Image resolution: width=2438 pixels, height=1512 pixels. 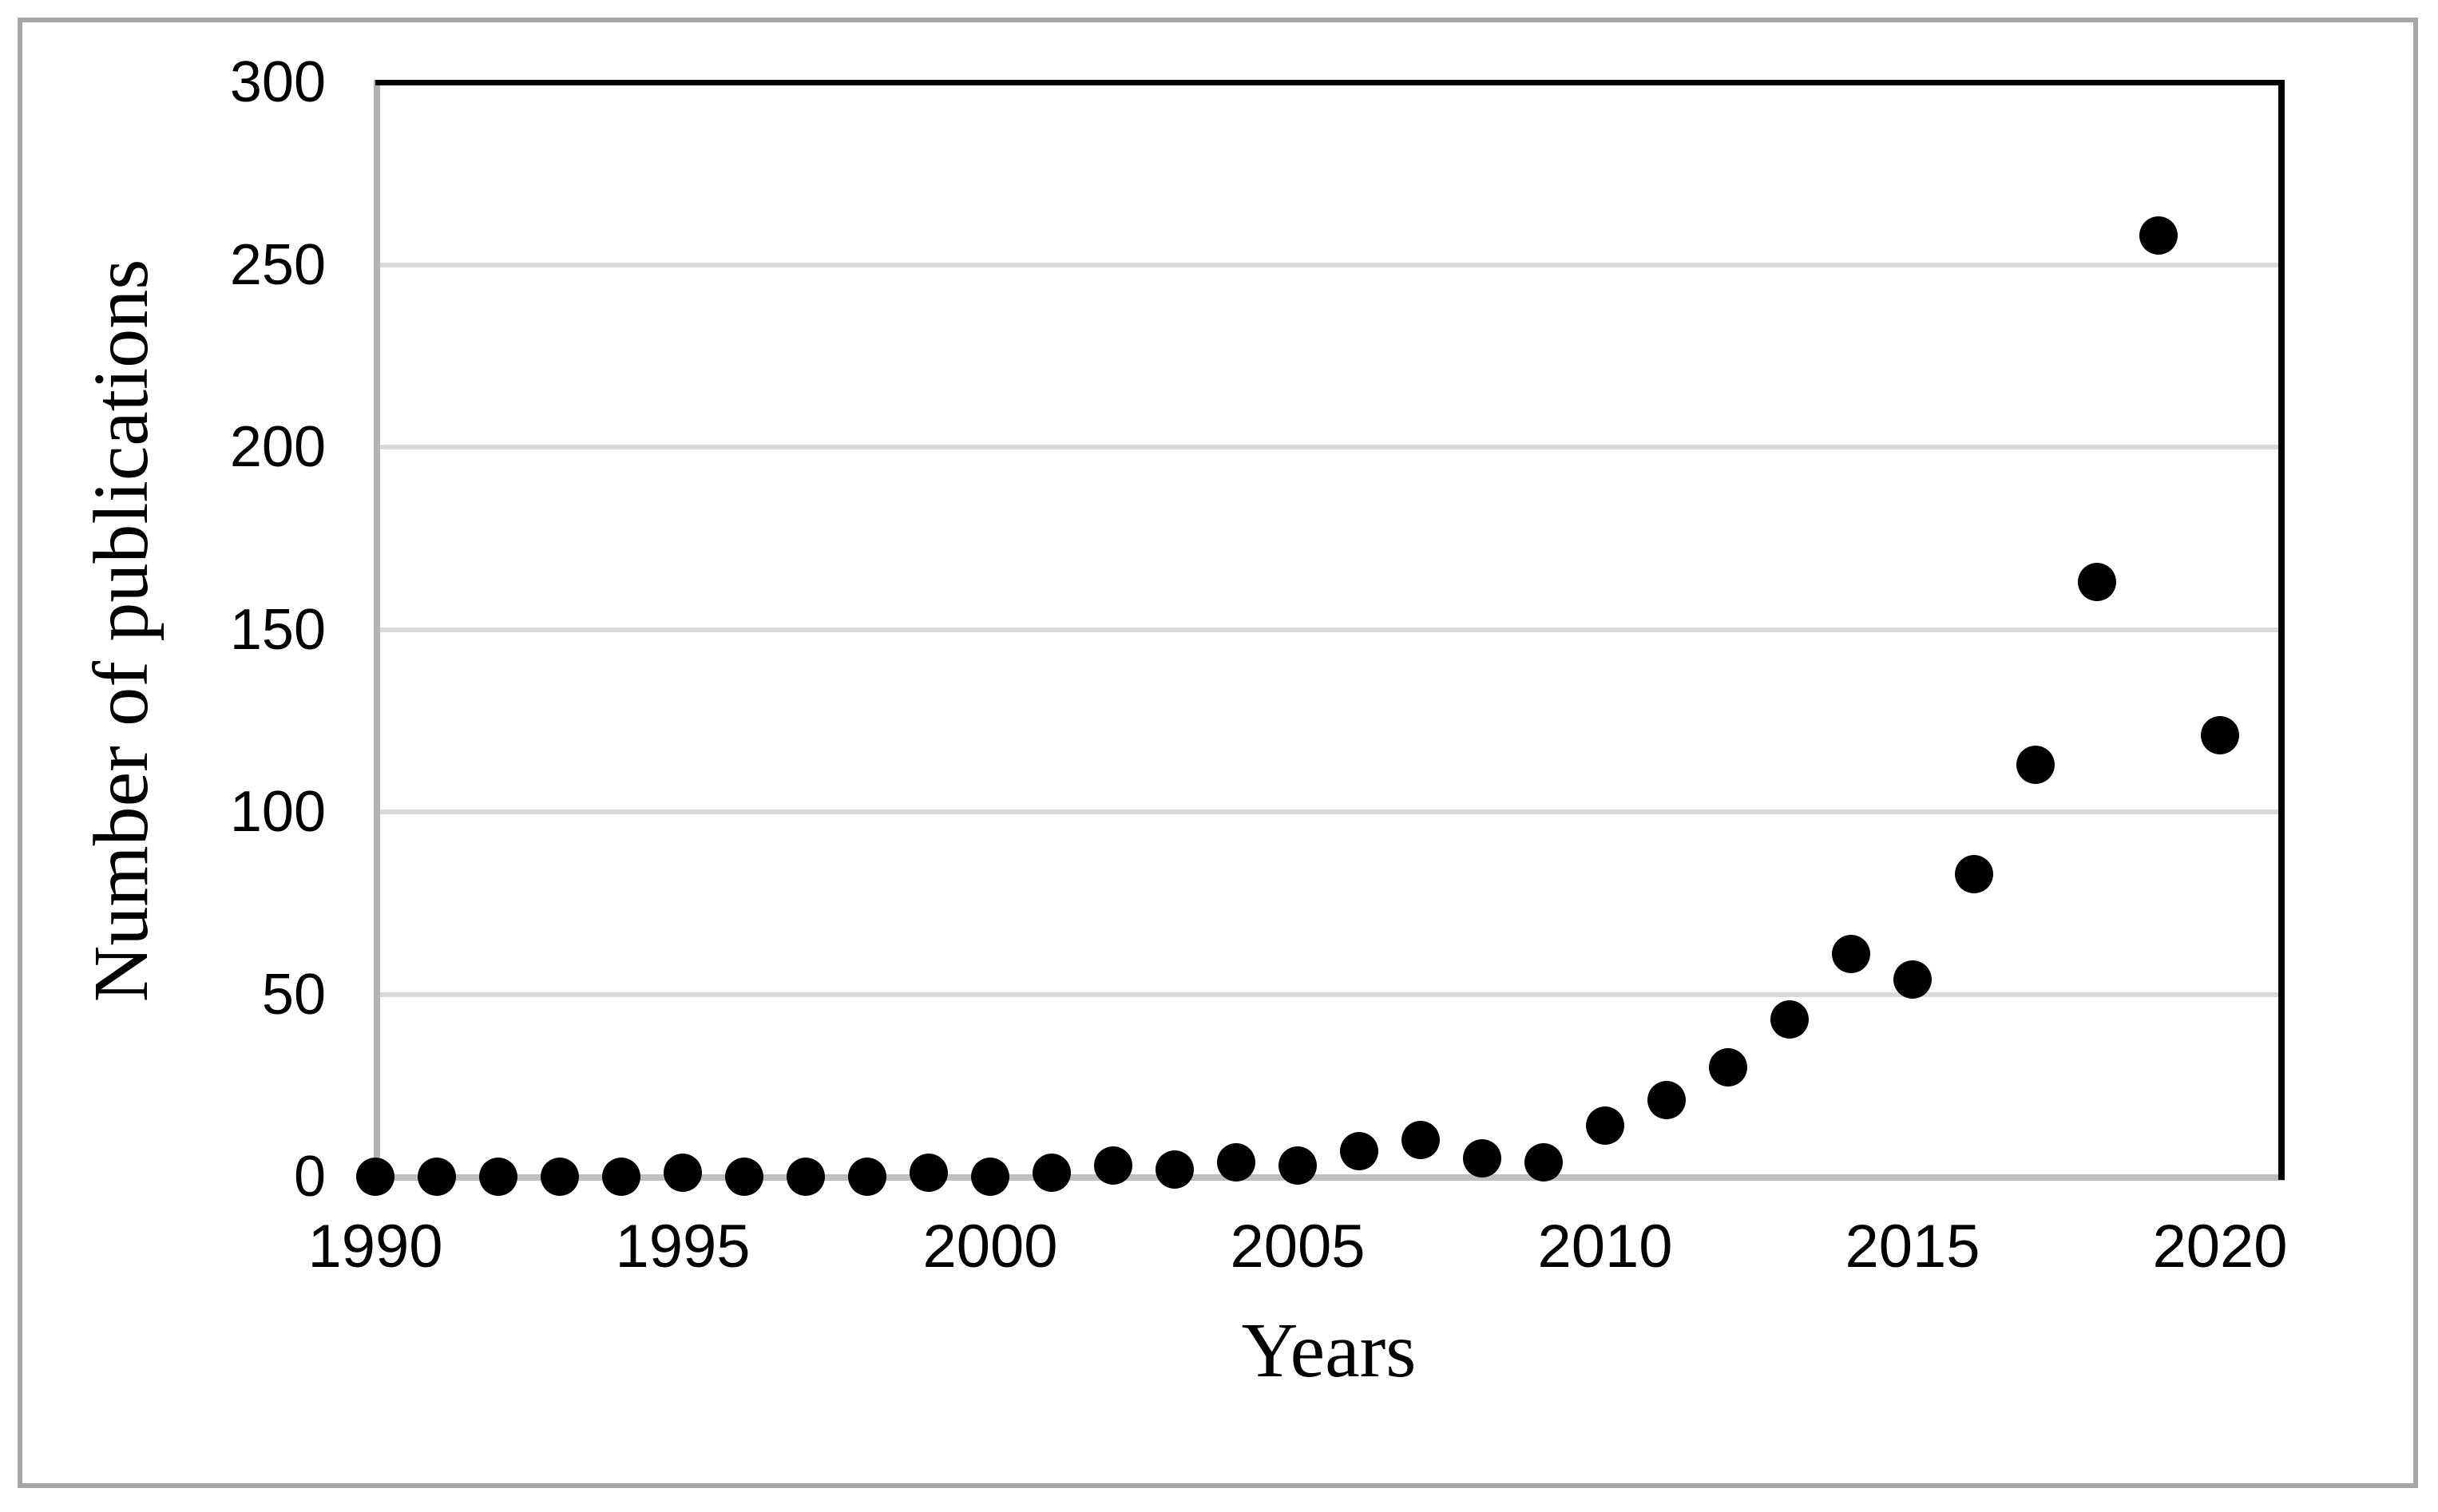 What do you see at coordinates (2158, 235) in the screenshot?
I see `data-point-2019` at bounding box center [2158, 235].